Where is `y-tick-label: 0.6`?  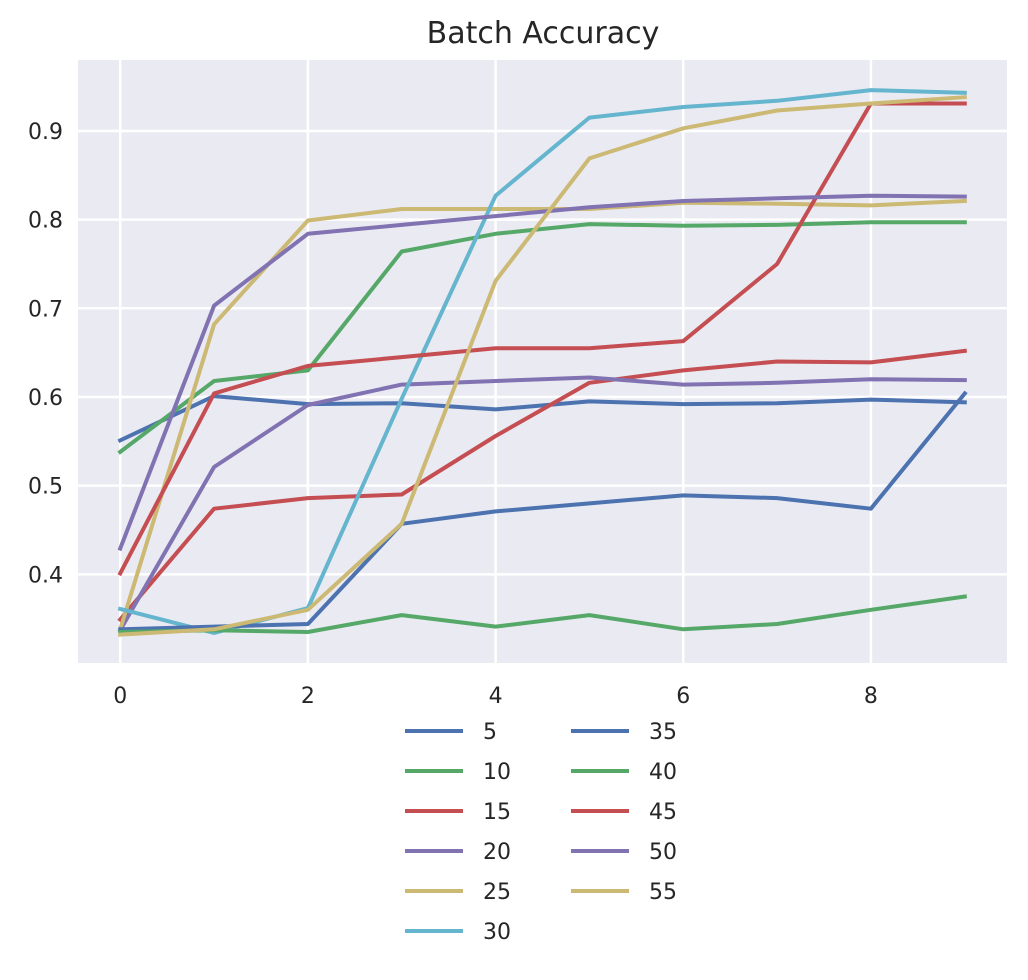
y-tick-label: 0.6 is located at coordinates (45, 398).